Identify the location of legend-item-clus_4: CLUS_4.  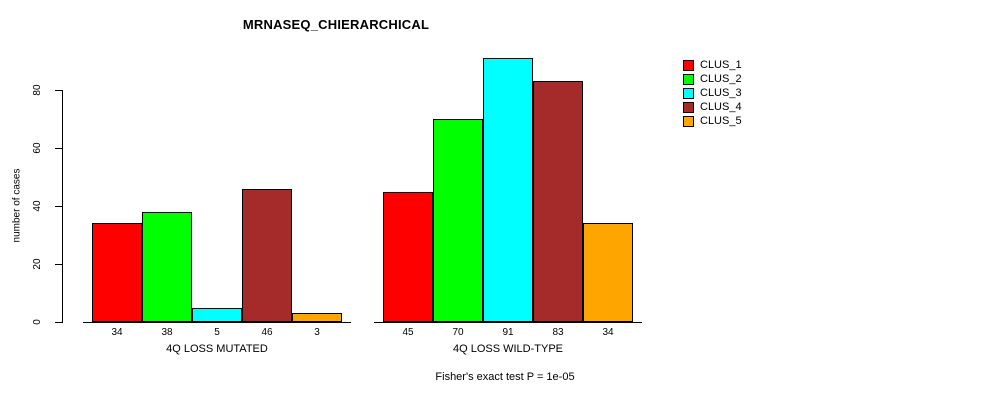
(712, 107).